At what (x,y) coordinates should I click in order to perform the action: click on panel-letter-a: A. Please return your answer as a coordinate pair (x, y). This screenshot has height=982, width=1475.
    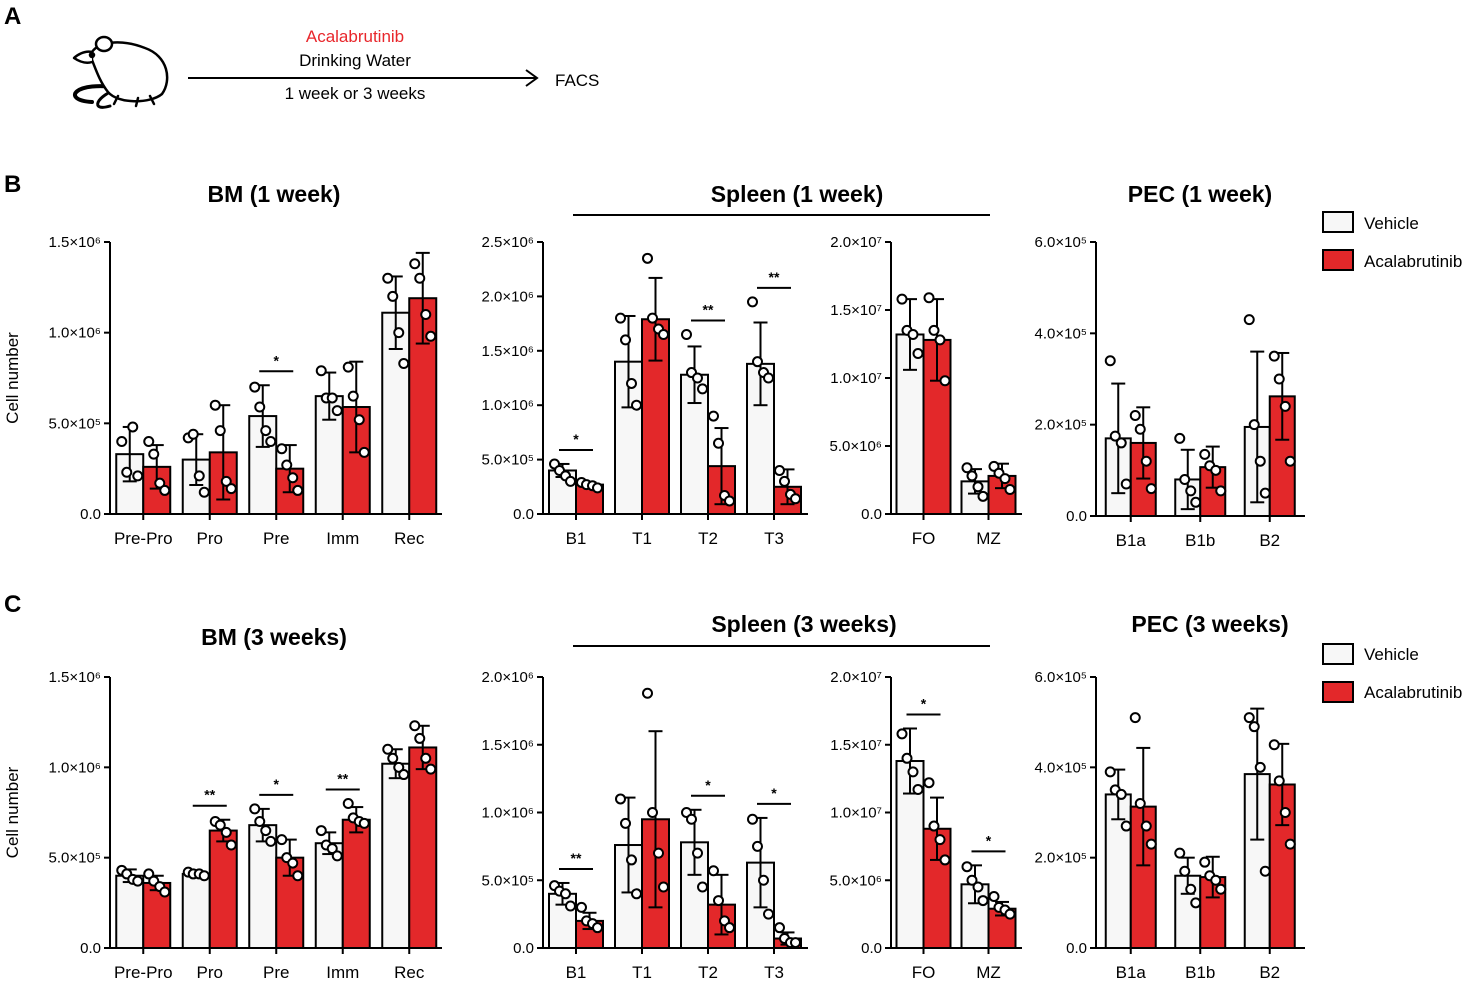
    Looking at the image, I should click on (12, 16).